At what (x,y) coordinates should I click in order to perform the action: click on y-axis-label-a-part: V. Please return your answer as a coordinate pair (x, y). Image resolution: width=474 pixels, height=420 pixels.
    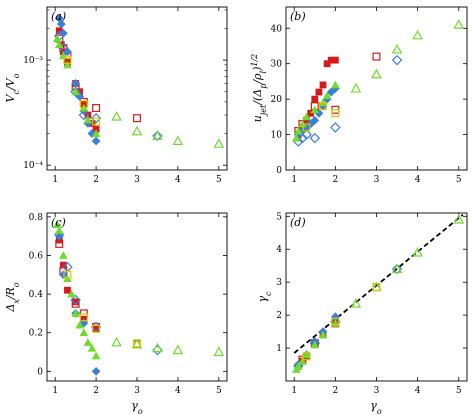
    Looking at the image, I should click on (10, 97).